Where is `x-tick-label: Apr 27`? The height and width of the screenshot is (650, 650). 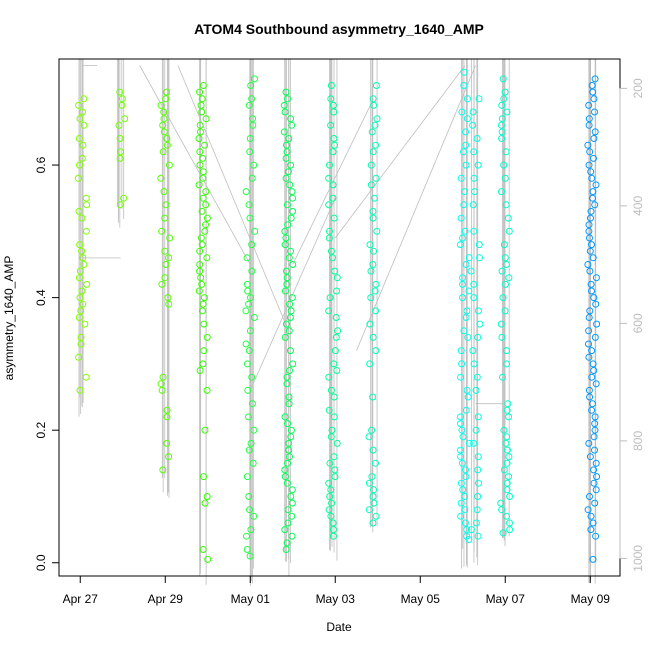
x-tick-label: Apr 27 is located at coordinates (81, 599).